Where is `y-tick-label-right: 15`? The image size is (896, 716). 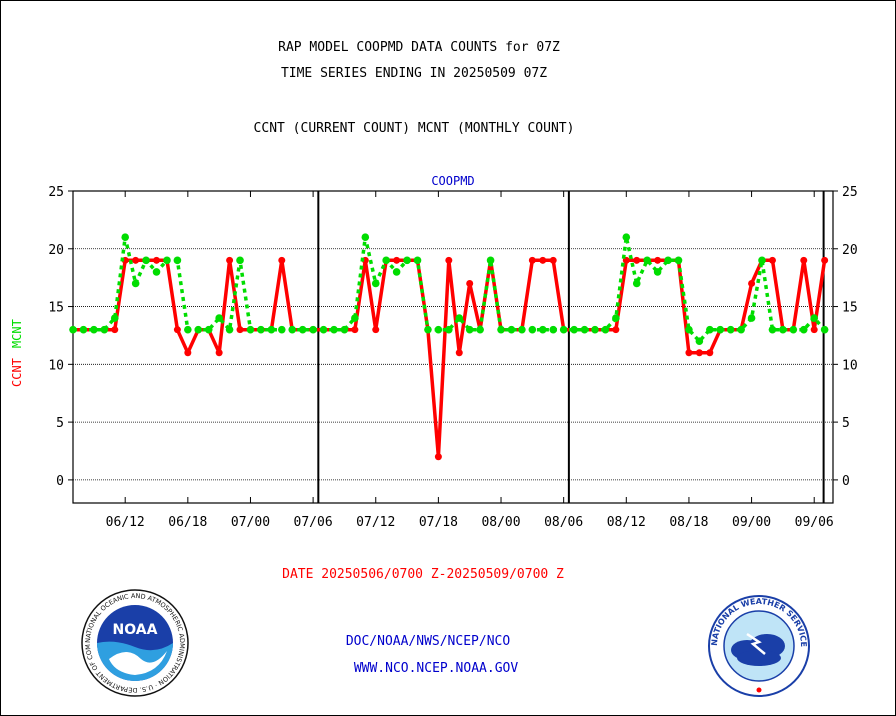
y-tick-label-right: 15 is located at coordinates (850, 308).